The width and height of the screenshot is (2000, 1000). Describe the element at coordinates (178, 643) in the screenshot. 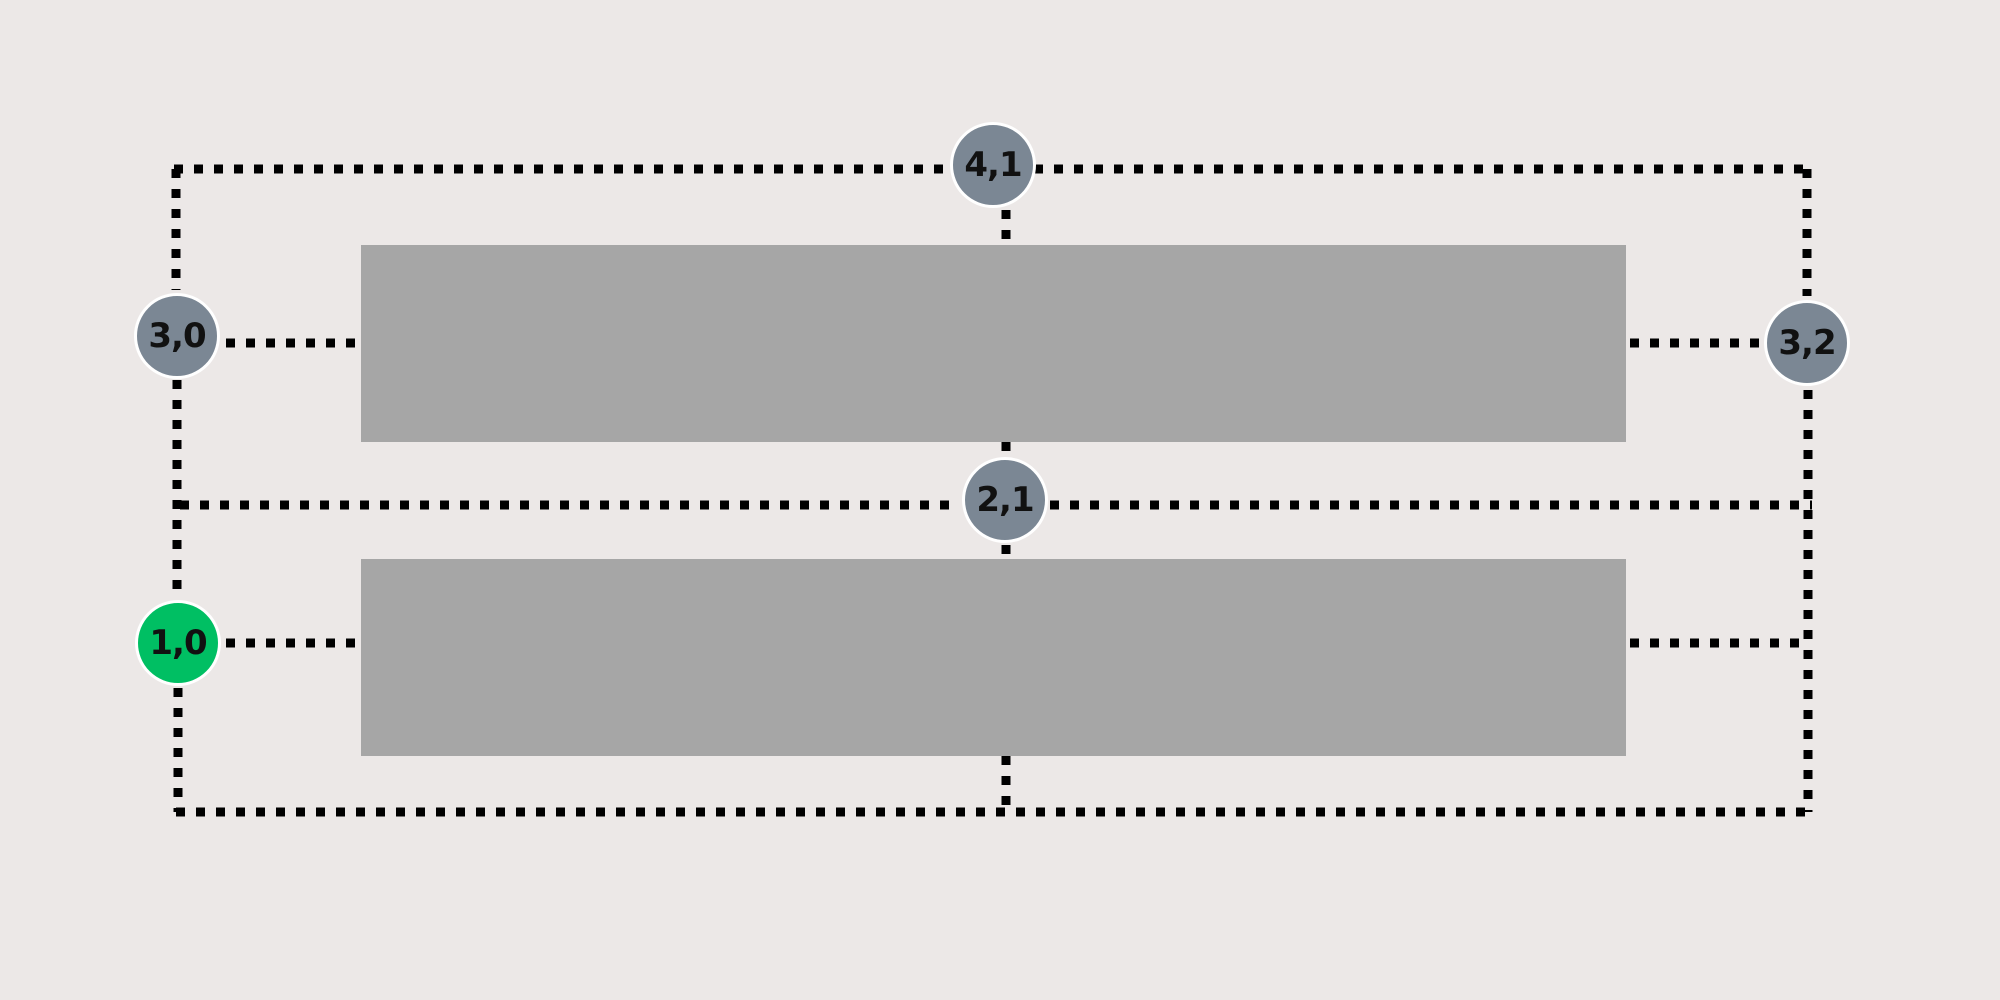

I see `node-1-0: 1,0` at that location.